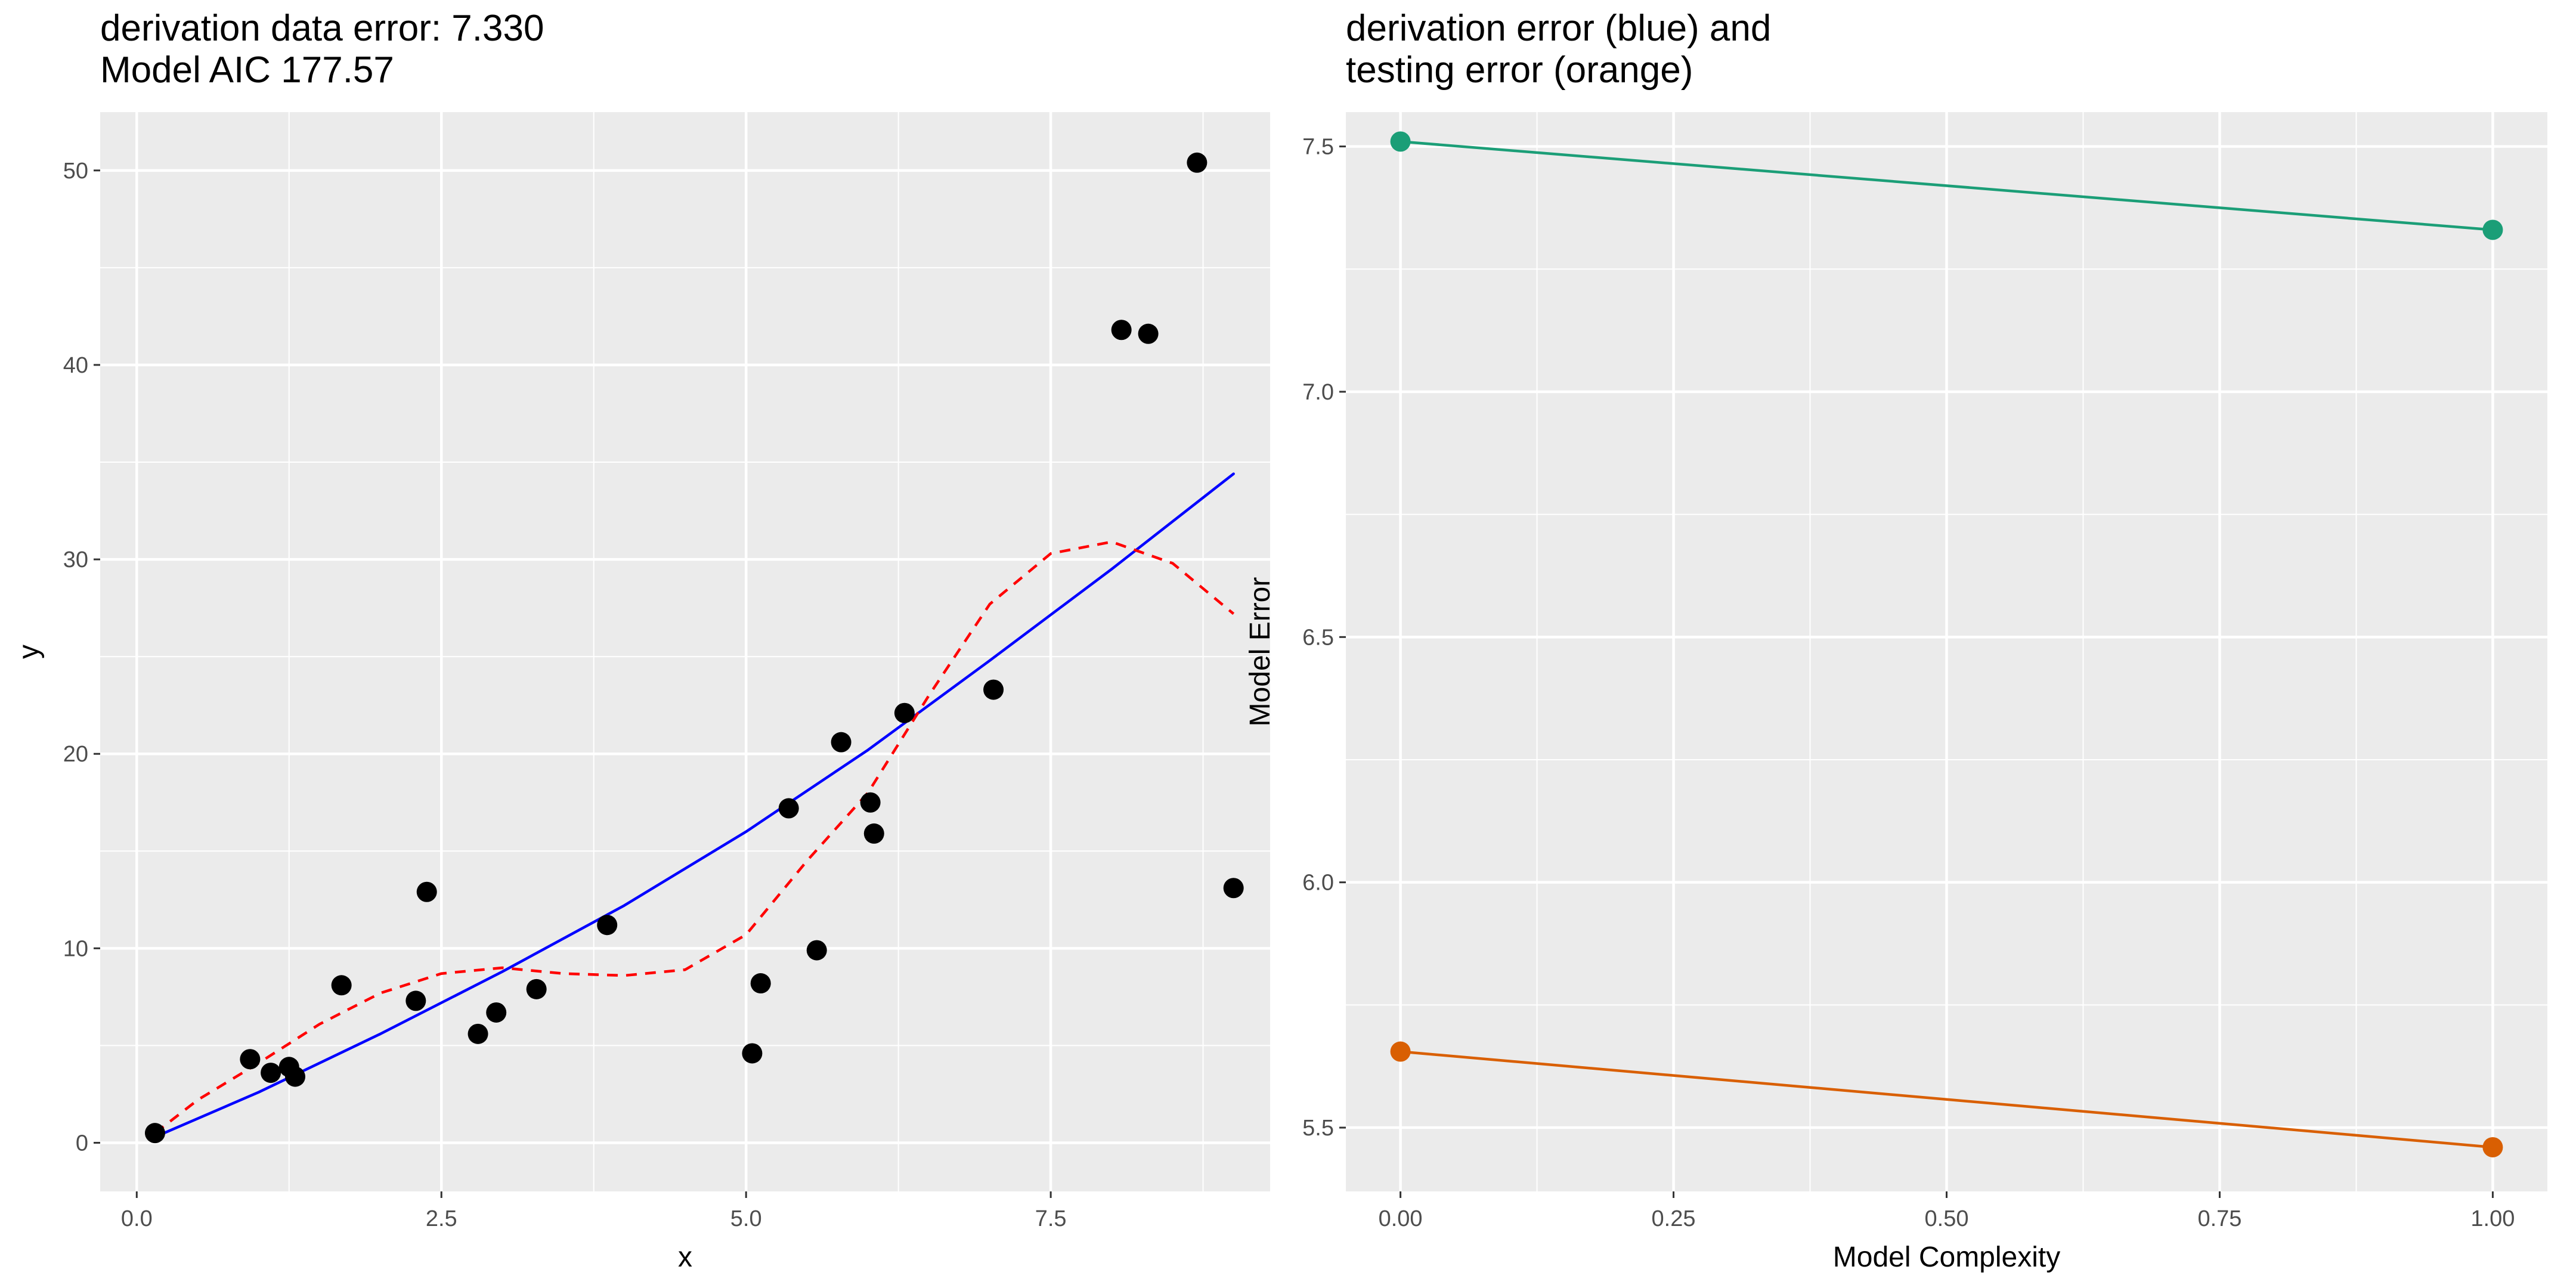 This screenshot has height=1288, width=2576. What do you see at coordinates (137, 1218) in the screenshot?
I see `left-x-tick-label: 0.0` at bounding box center [137, 1218].